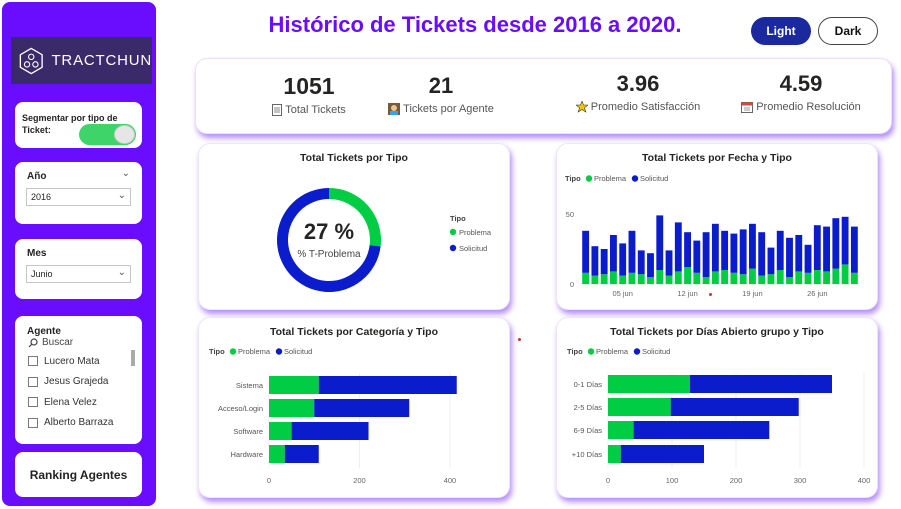 The image size is (901, 509). Describe the element at coordinates (645, 107) in the screenshot. I see `kpi-label: Promedio Satisfacción` at that location.